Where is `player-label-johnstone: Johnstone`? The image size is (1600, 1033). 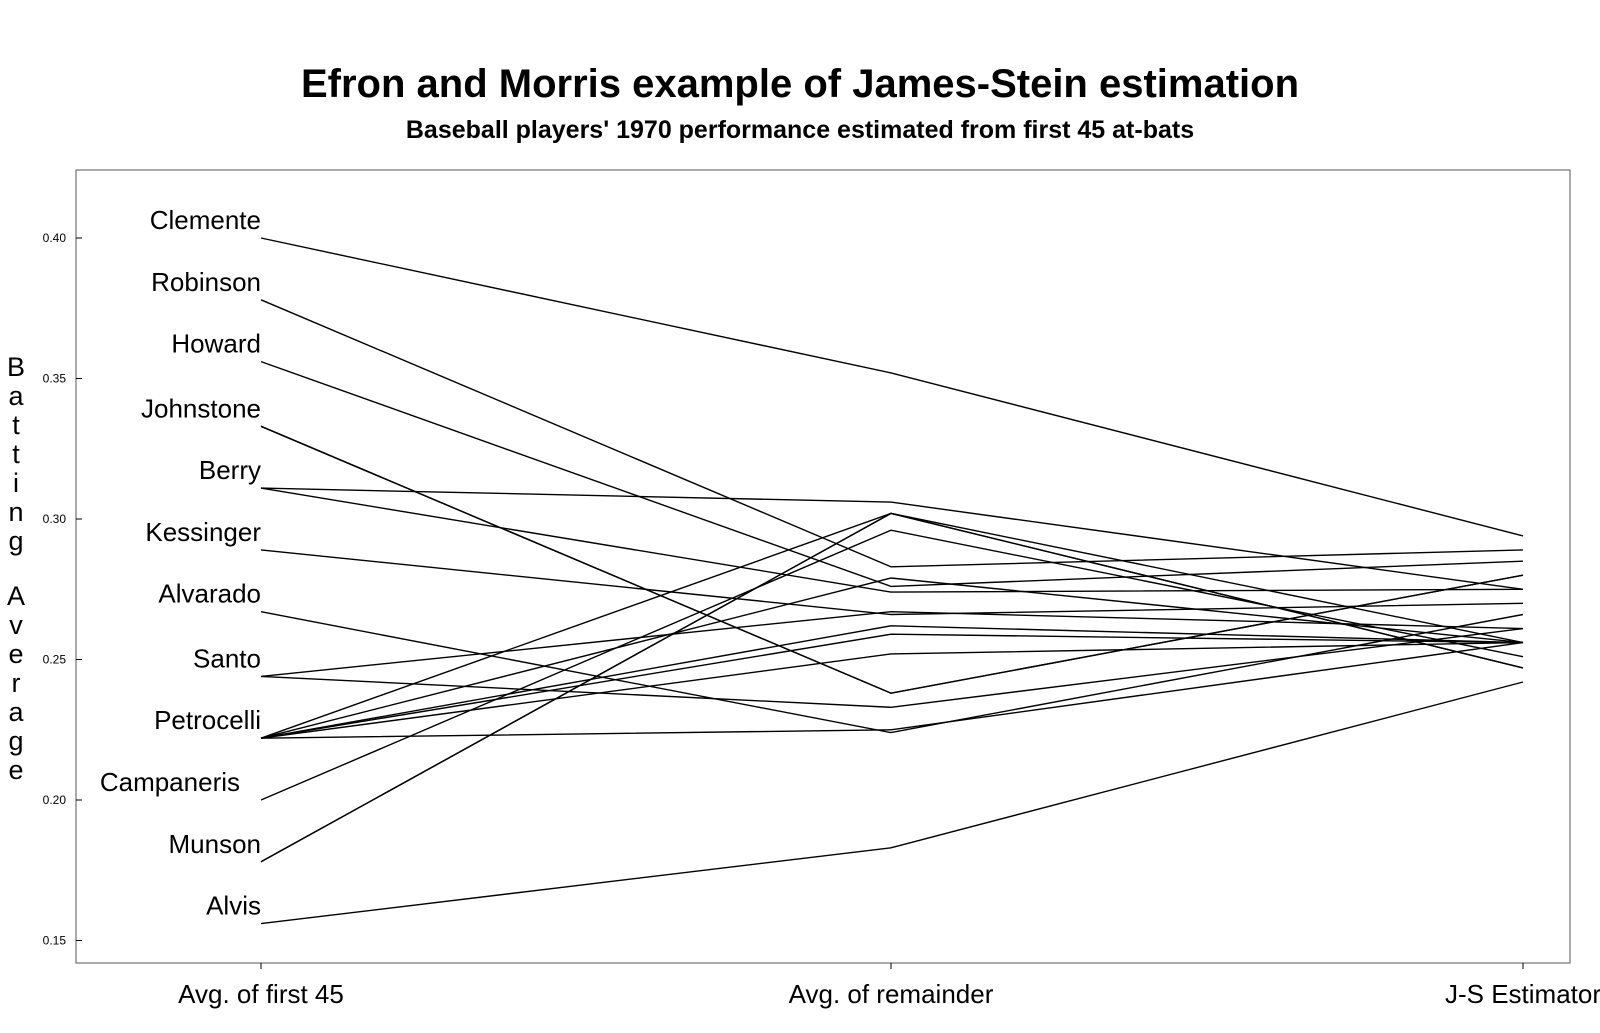
player-label-johnstone: Johnstone is located at coordinates (201, 408).